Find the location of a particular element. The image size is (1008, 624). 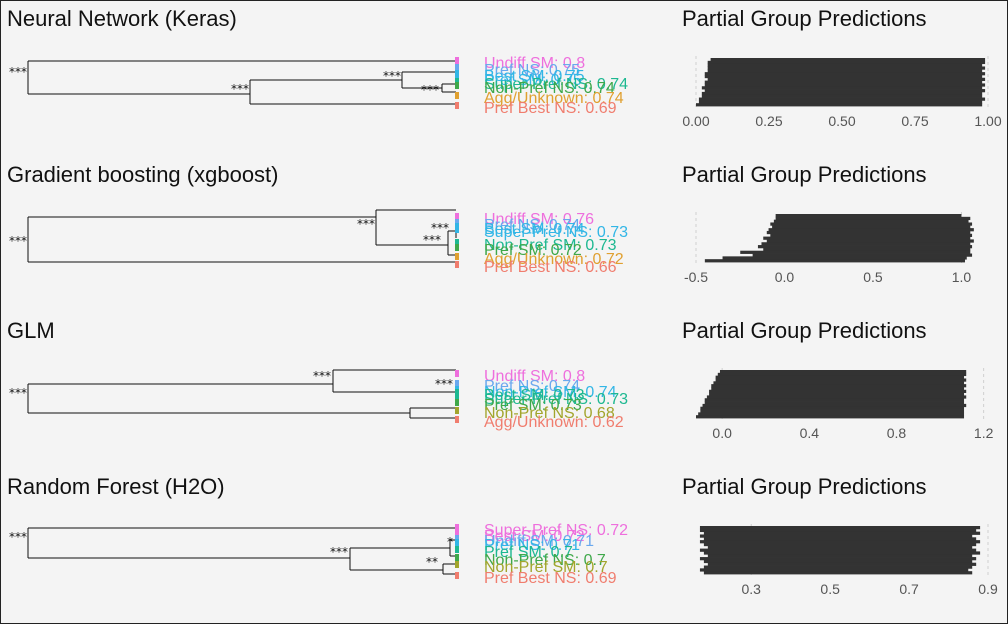

model-title: Random Forest (H2O) is located at coordinates (116, 486).